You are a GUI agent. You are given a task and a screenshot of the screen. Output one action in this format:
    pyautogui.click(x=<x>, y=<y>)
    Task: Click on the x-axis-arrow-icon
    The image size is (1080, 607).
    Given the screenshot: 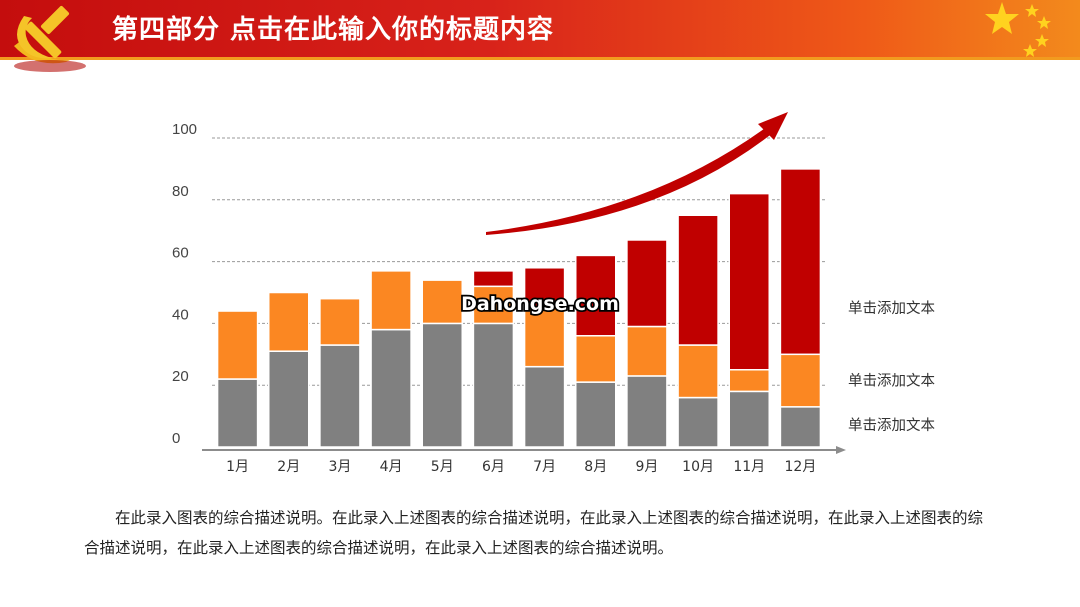 What is the action you would take?
    pyautogui.click(x=841, y=450)
    